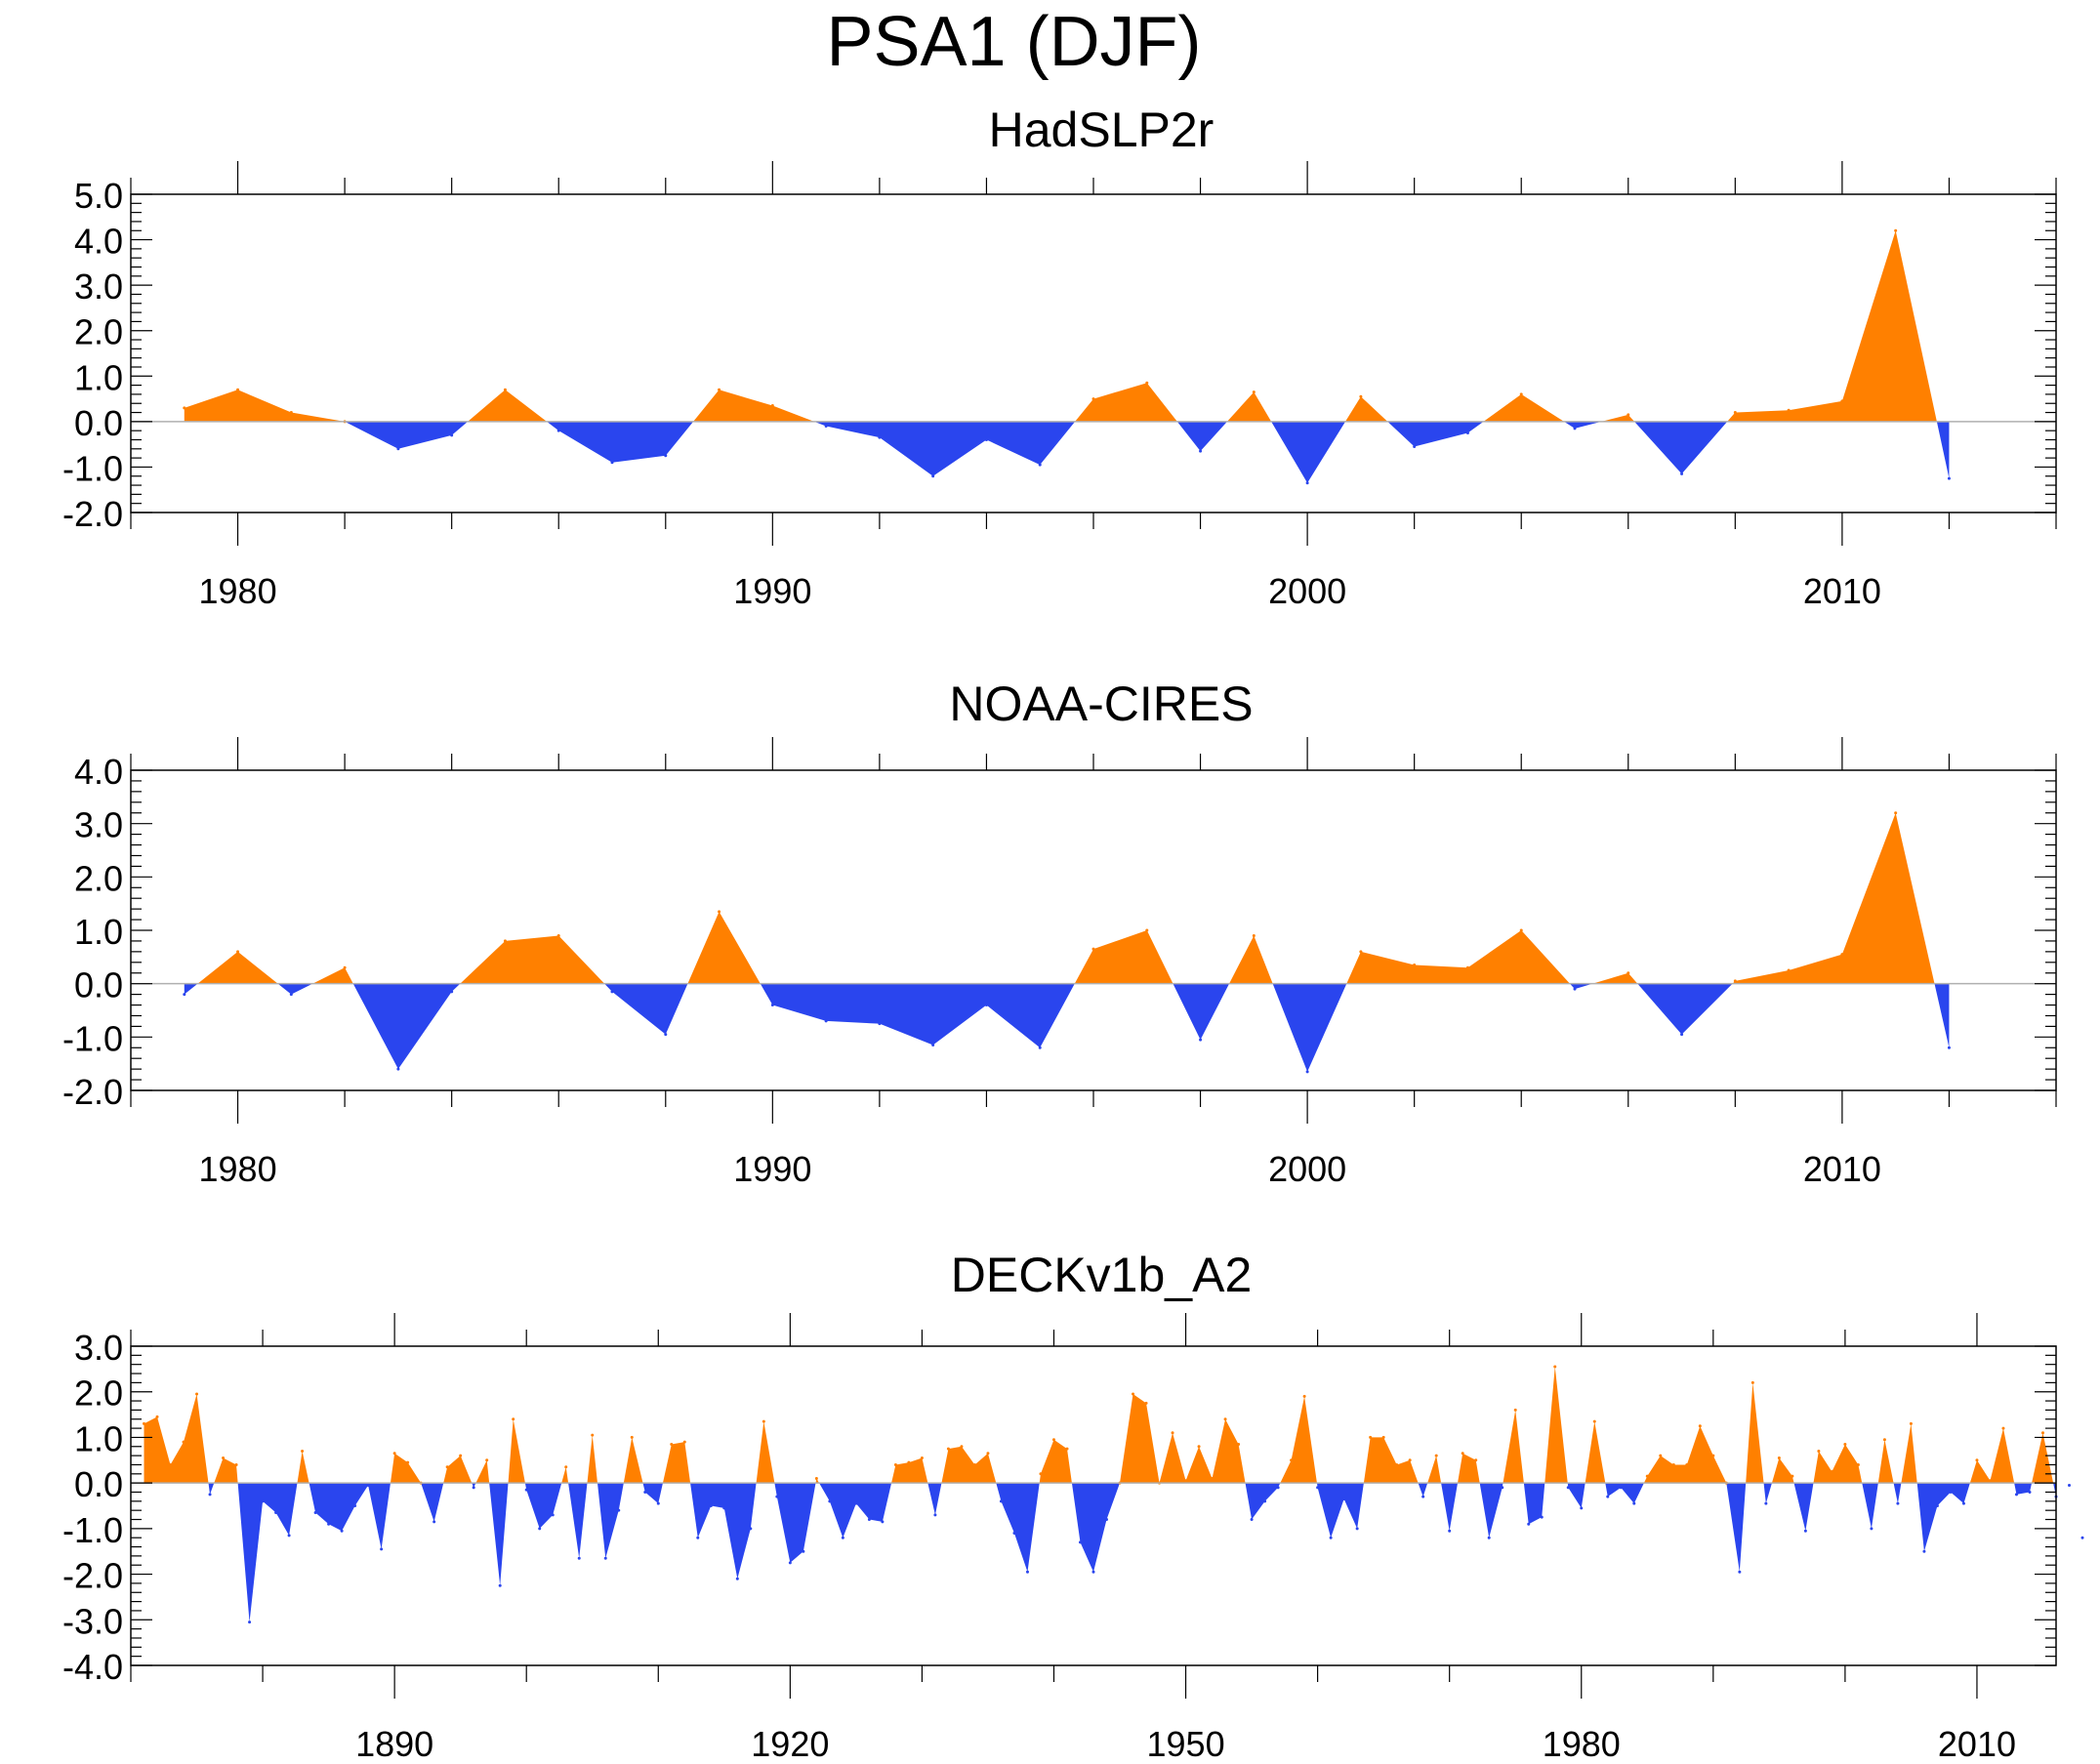  I want to click on y-tick-label: 0.0, so click(98, 1484).